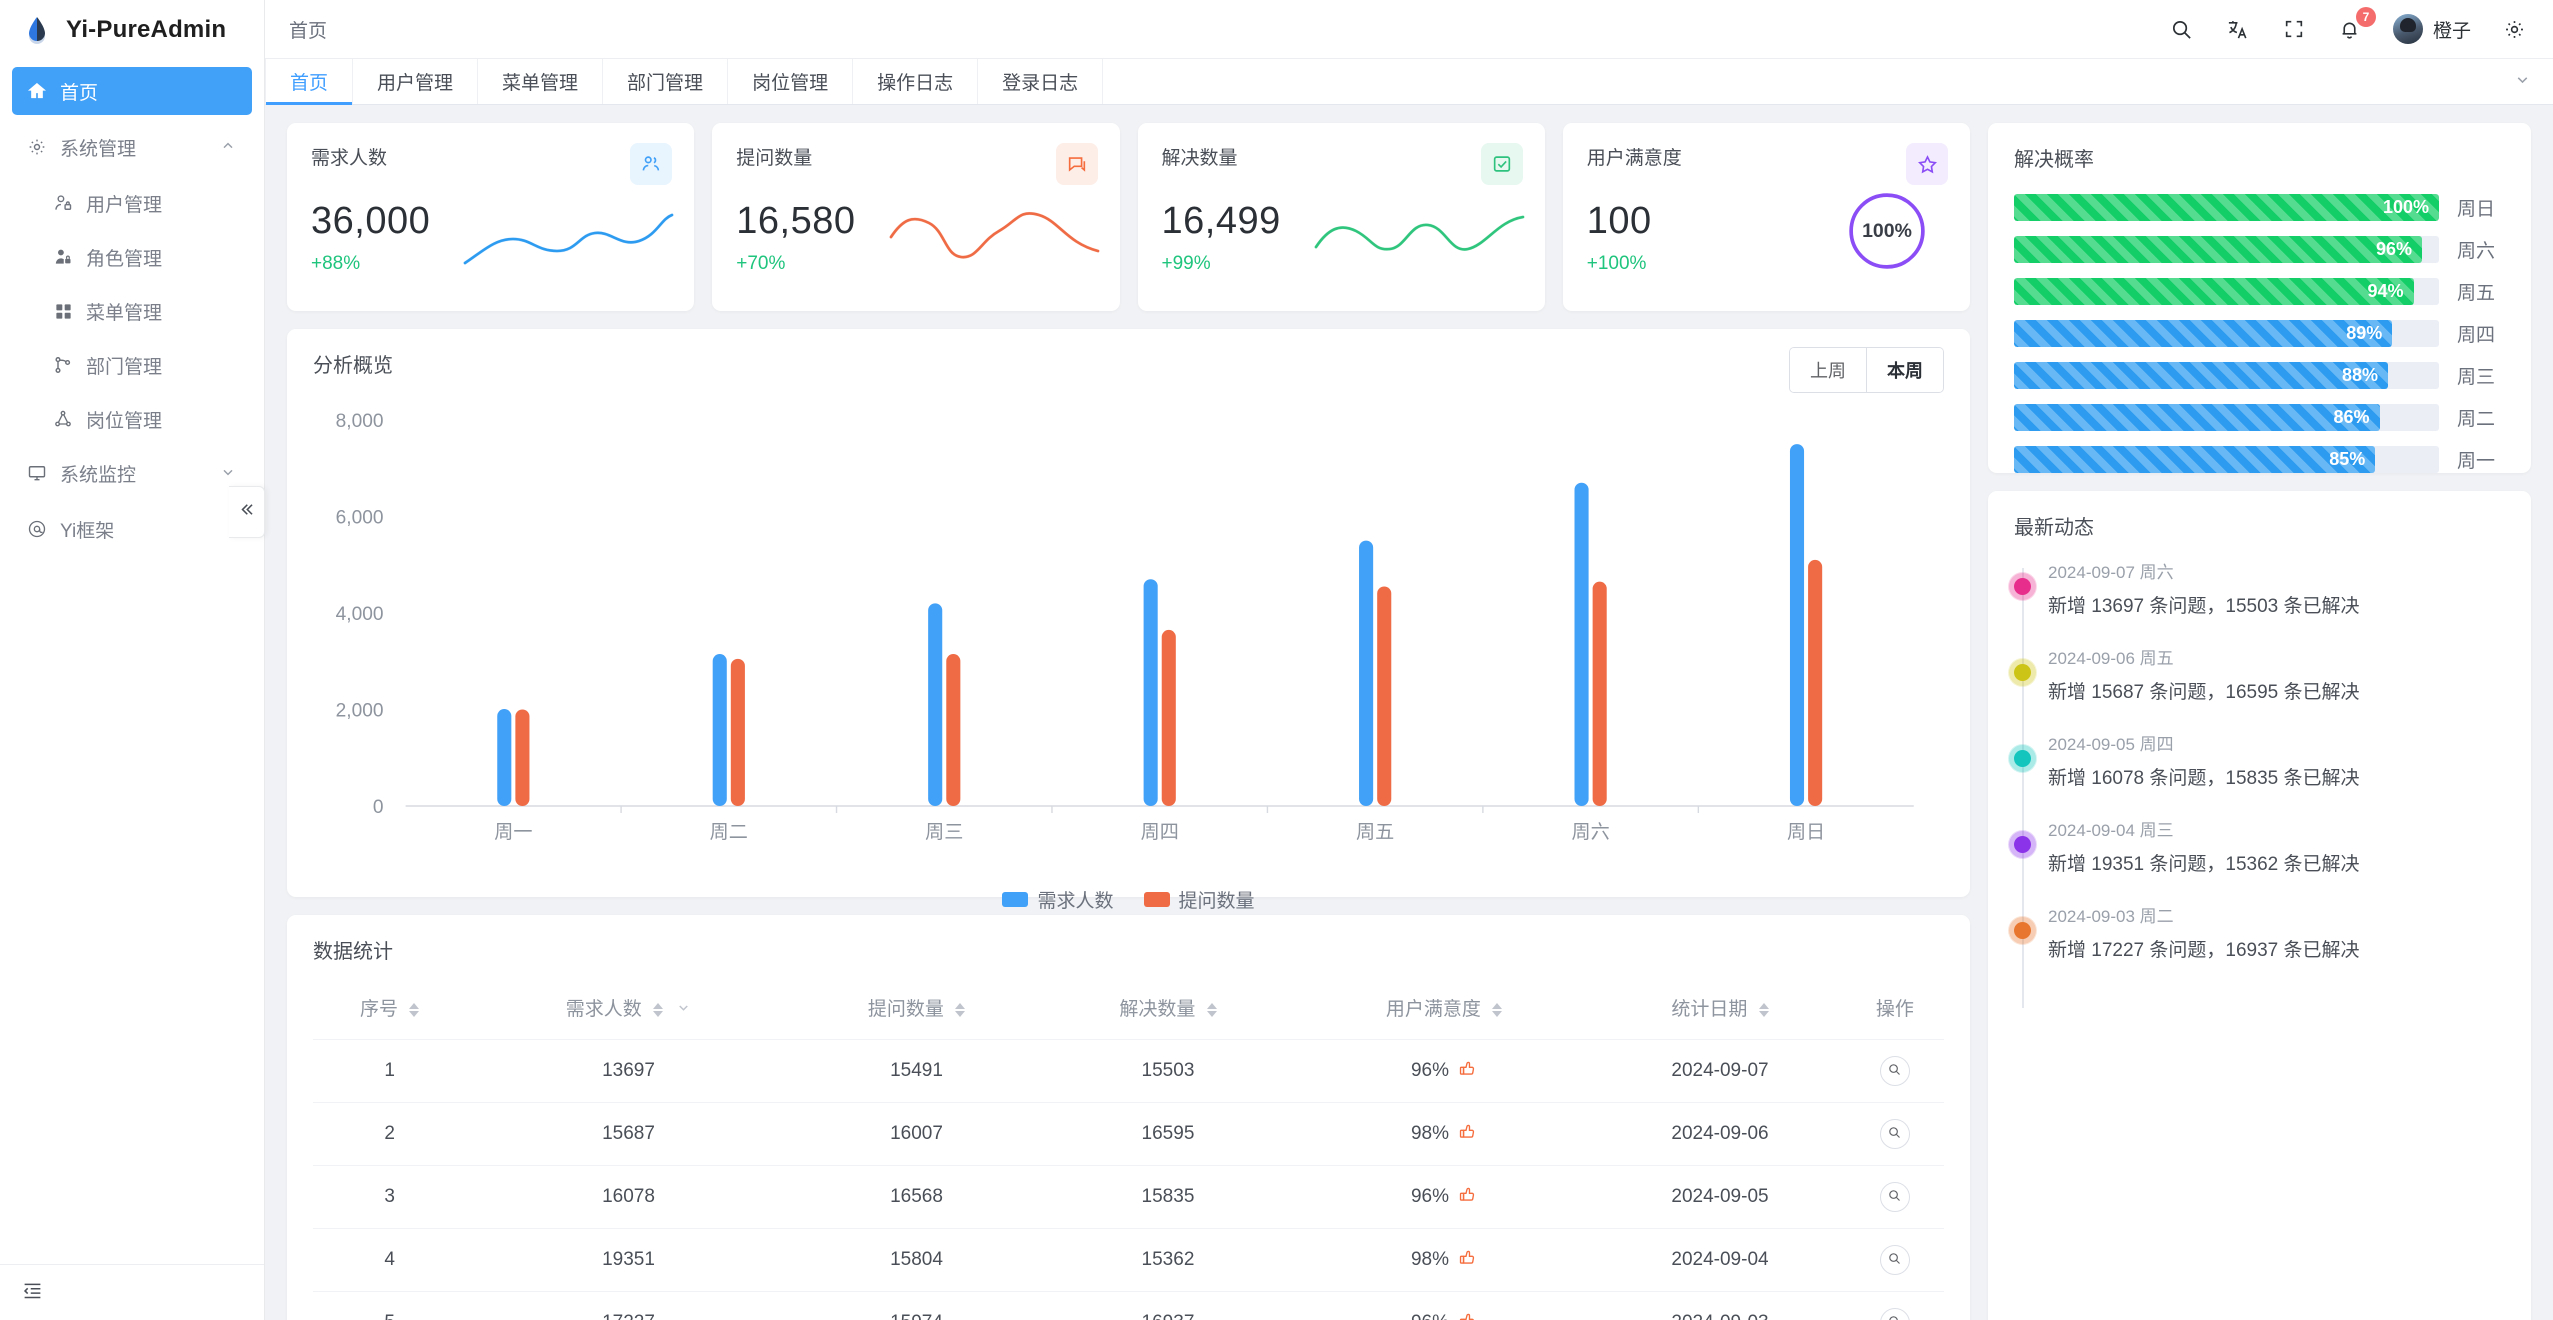 The height and width of the screenshot is (1320, 2553). I want to click on sidebar-item-label: 角色管理, so click(124, 259).